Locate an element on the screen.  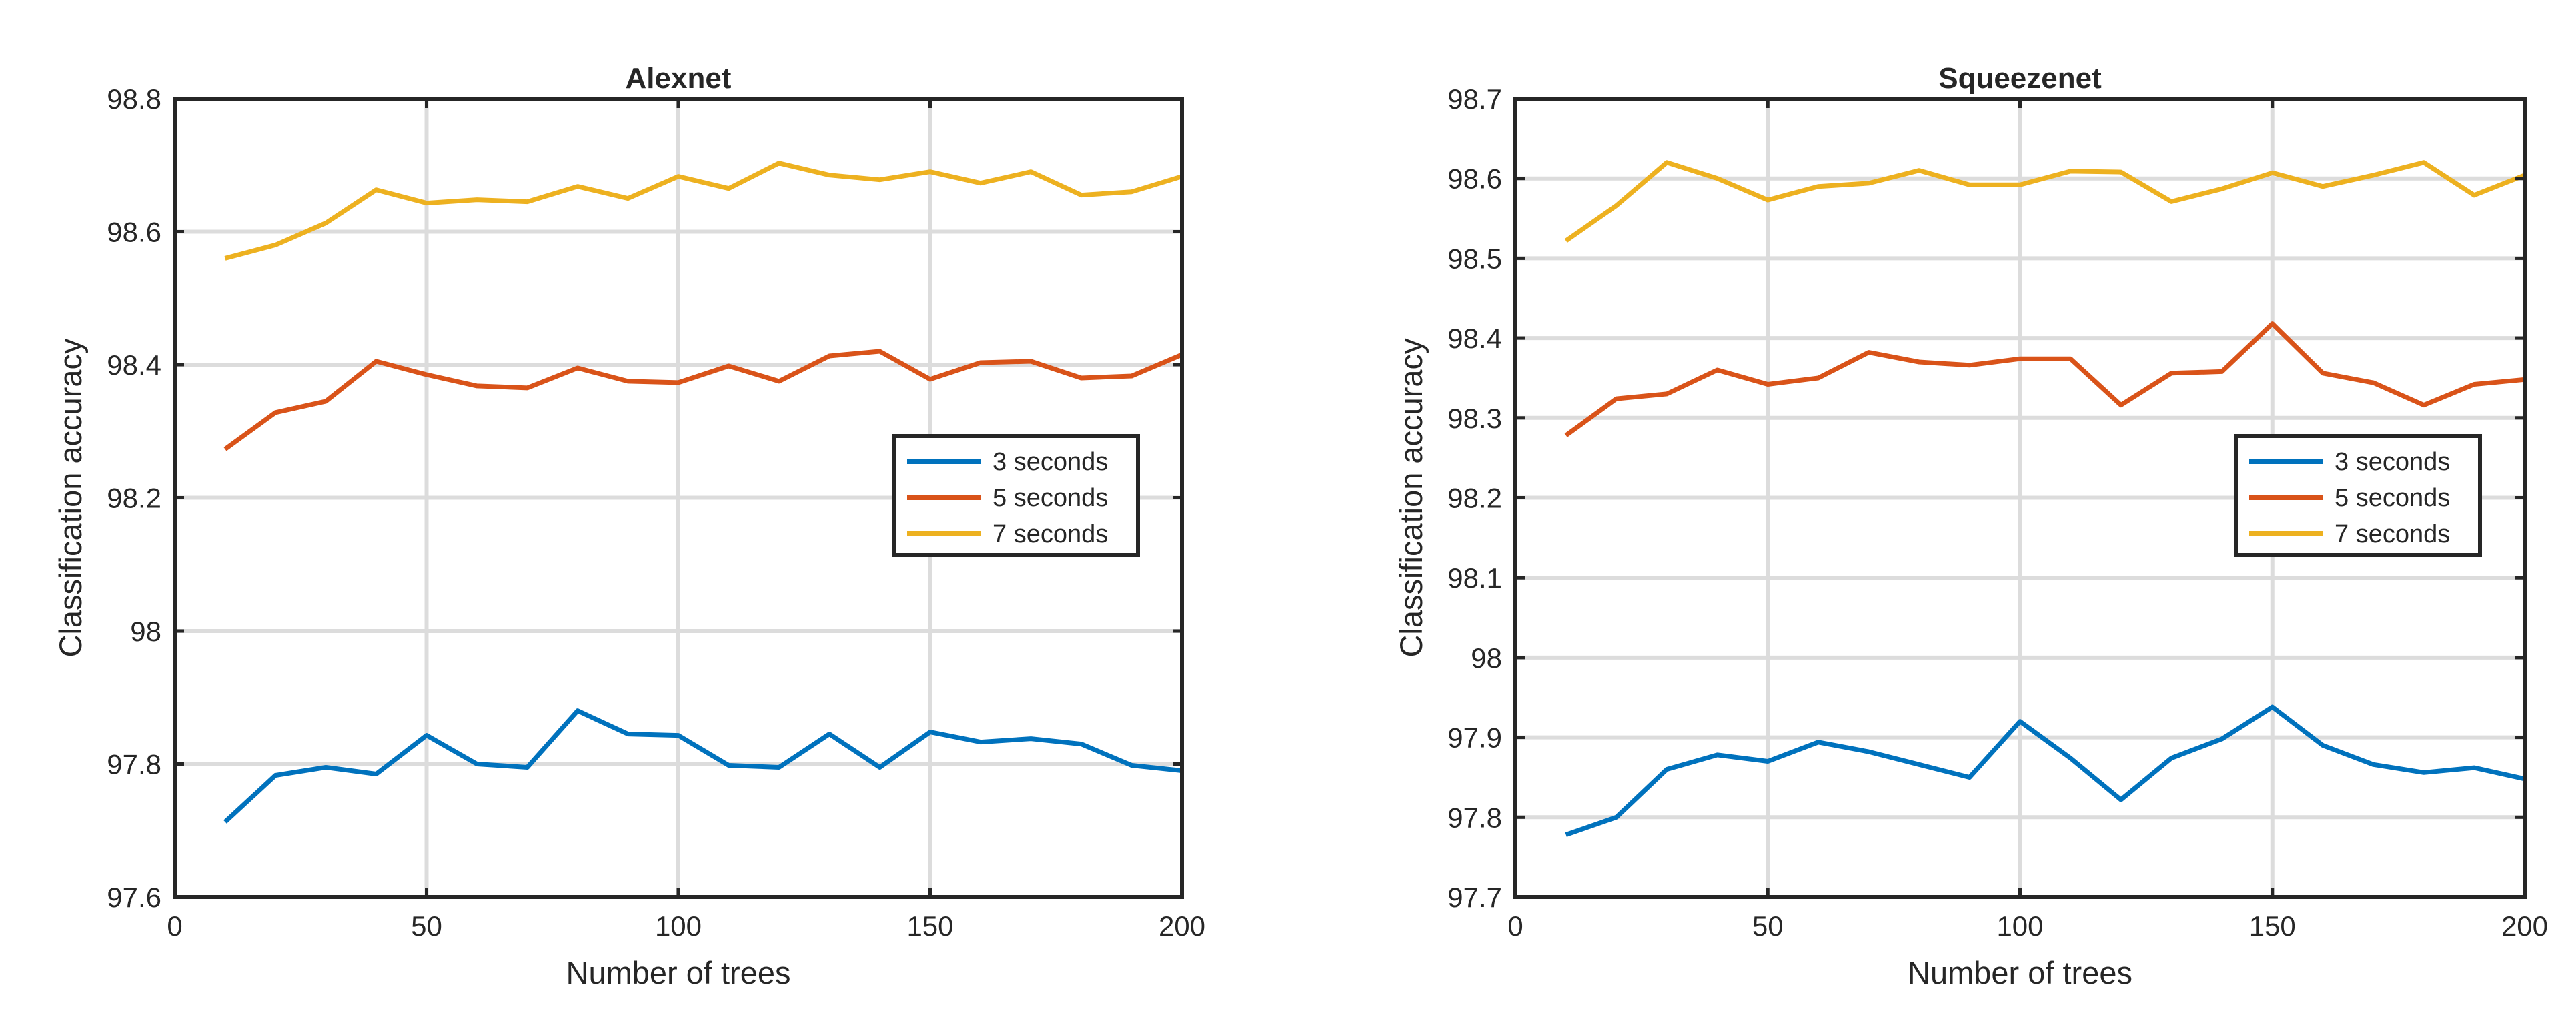
y-tick-label: 98.8 is located at coordinates (134, 99).